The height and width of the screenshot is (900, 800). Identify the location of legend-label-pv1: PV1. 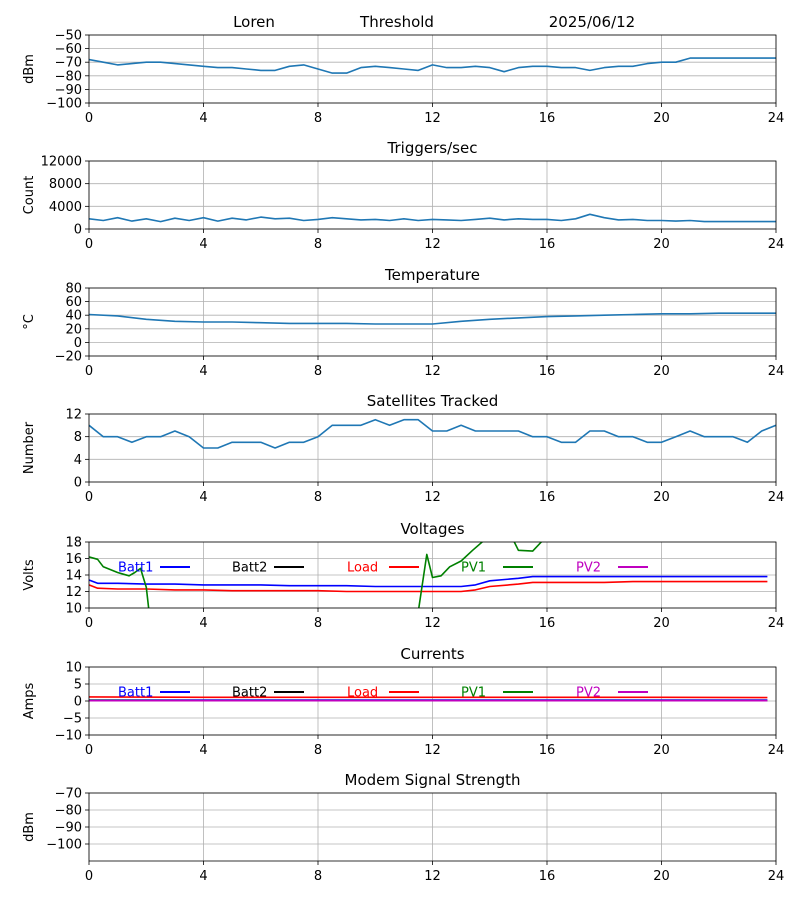
(473, 693).